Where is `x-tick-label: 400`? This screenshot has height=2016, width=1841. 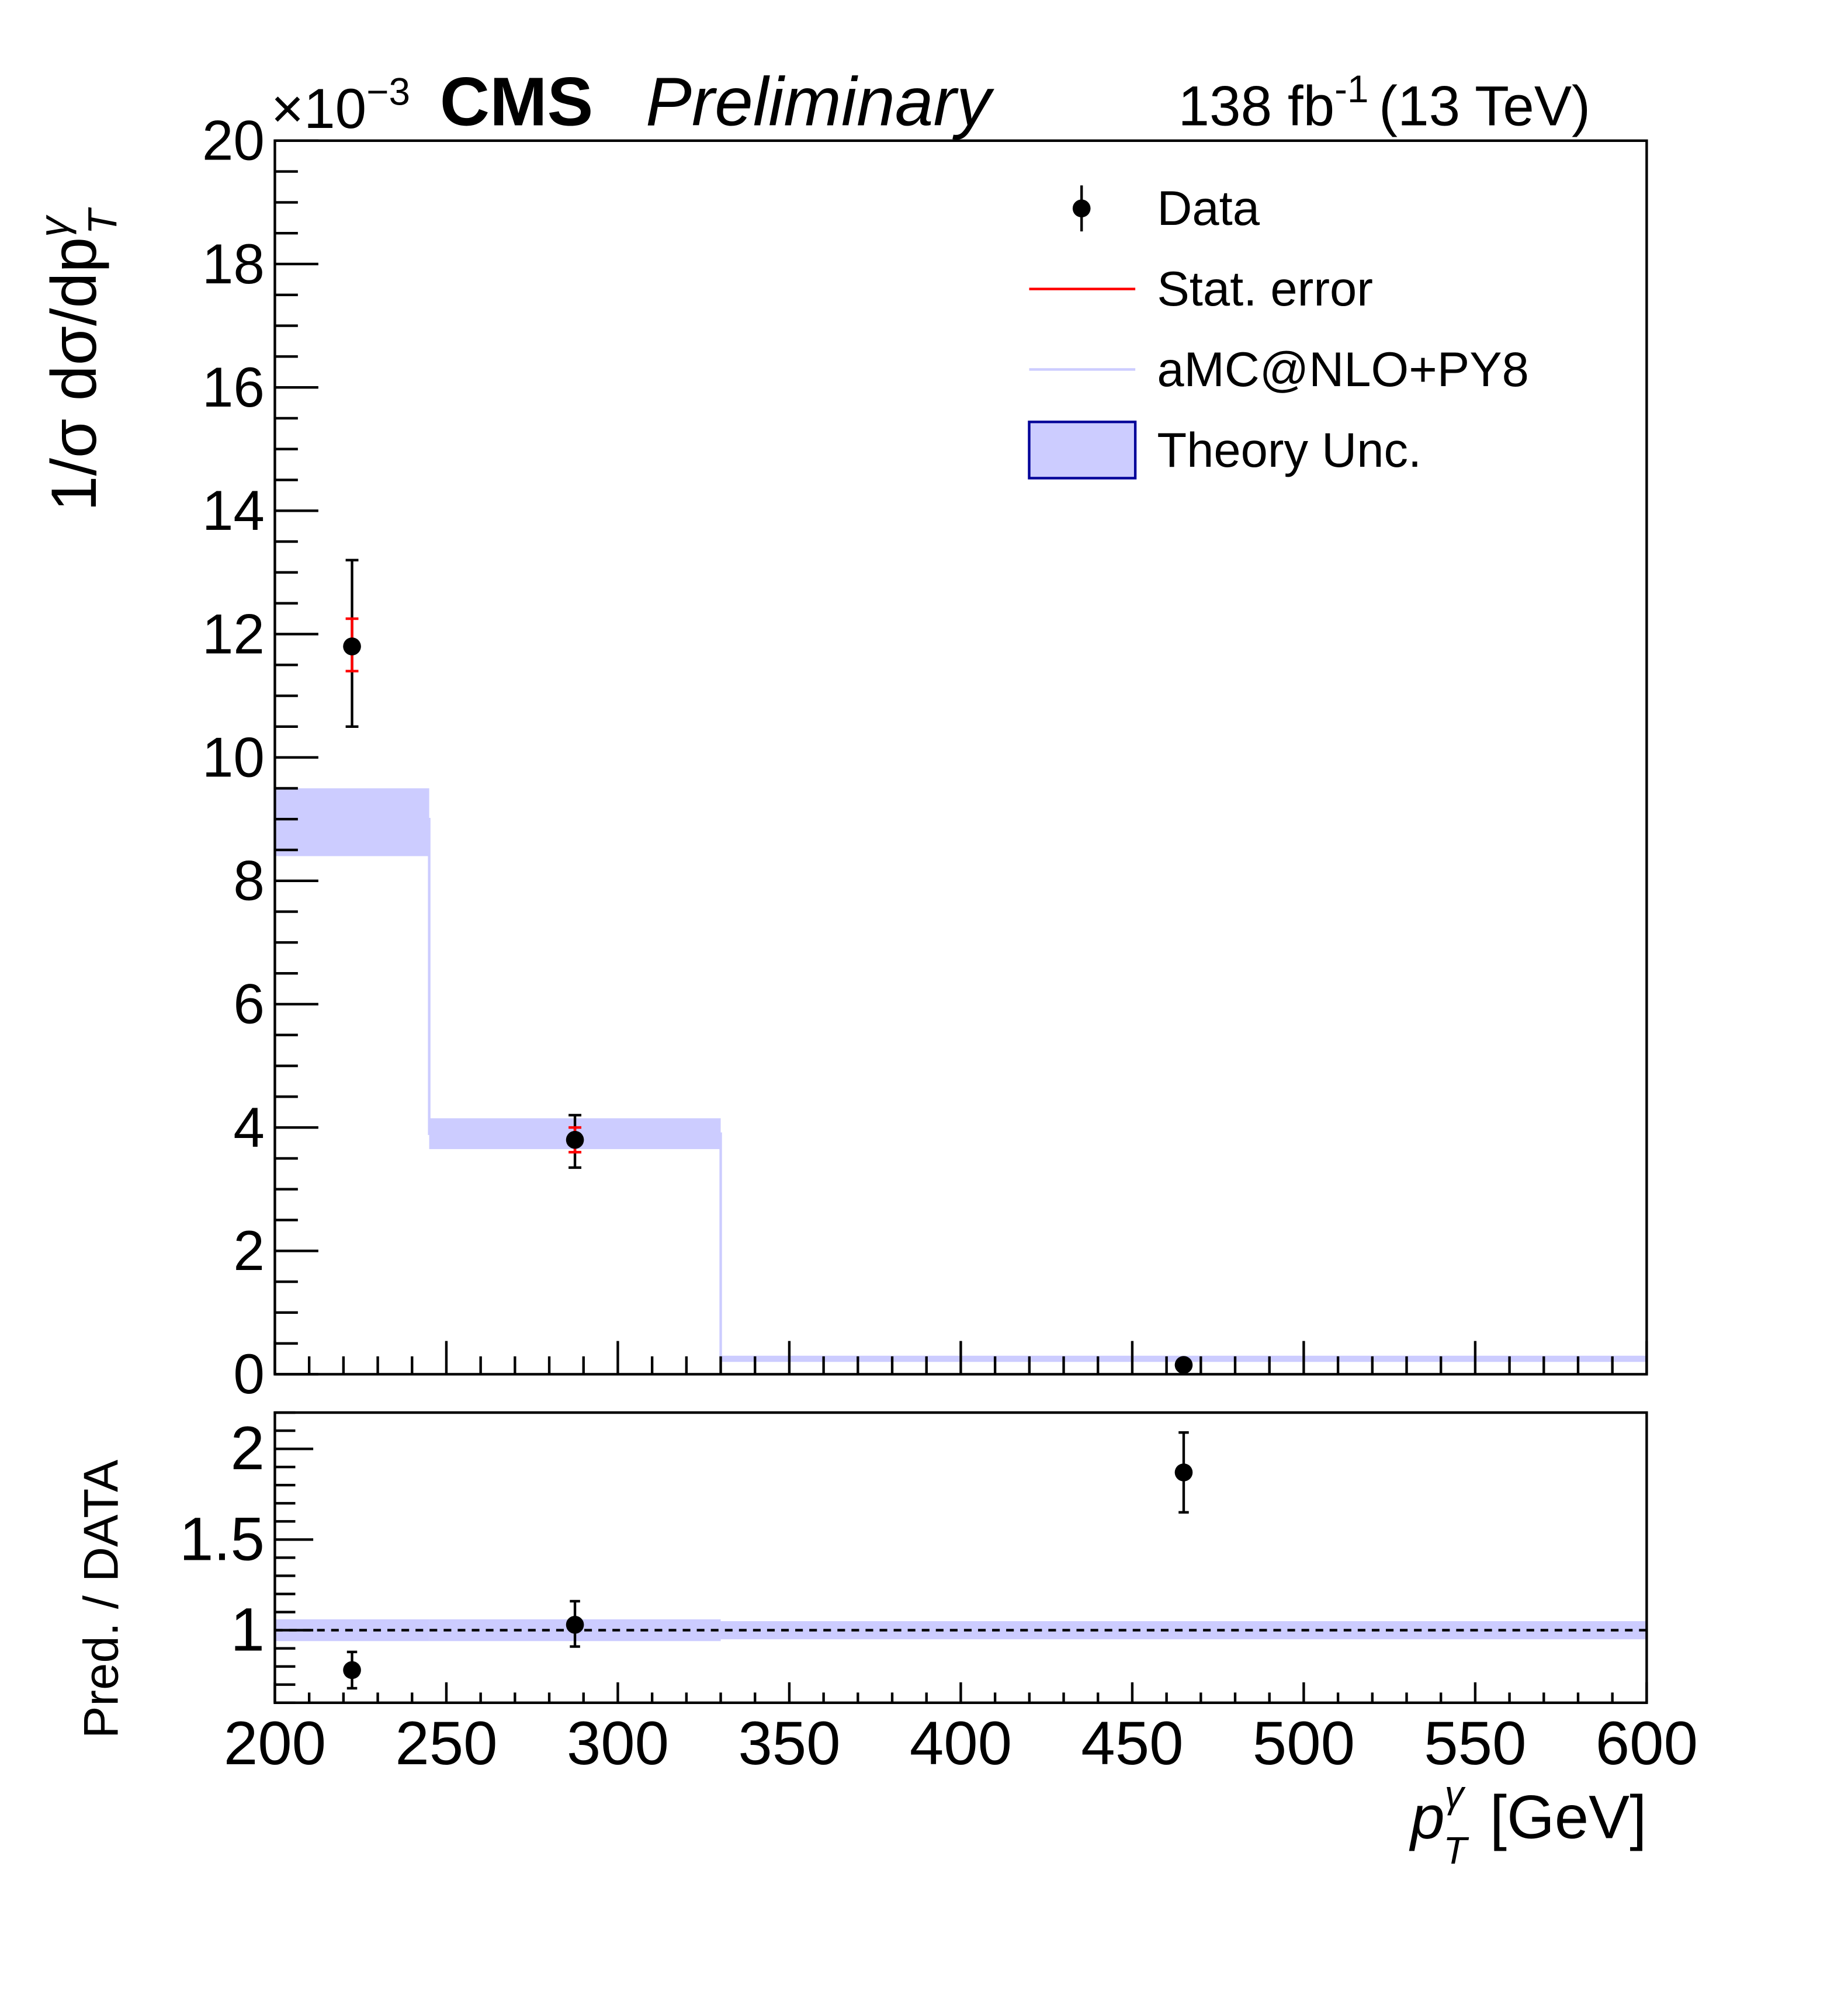
x-tick-label: 400 is located at coordinates (961, 1743).